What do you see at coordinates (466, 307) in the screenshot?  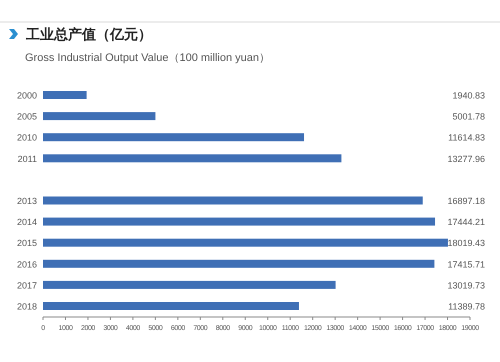 I see `data-label: 11389.78` at bounding box center [466, 307].